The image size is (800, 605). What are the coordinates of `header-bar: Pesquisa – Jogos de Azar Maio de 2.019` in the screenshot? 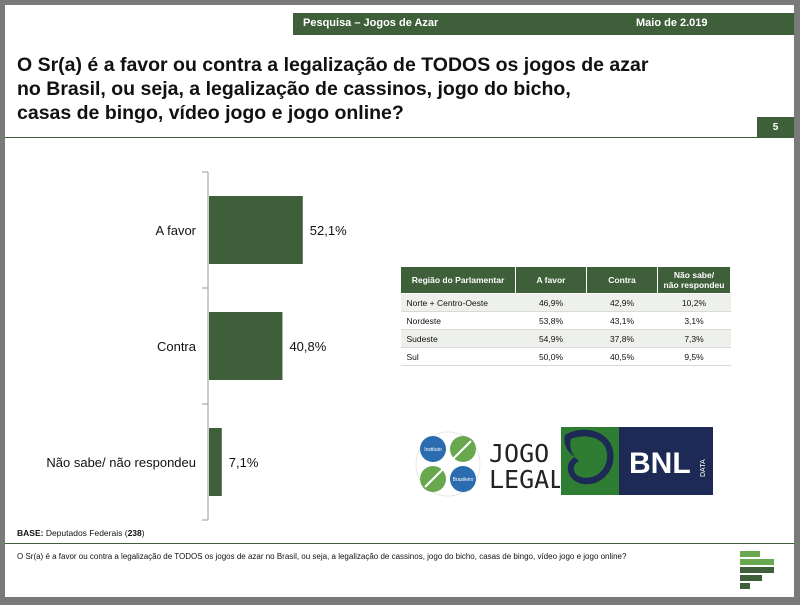 It's located at (543, 24).